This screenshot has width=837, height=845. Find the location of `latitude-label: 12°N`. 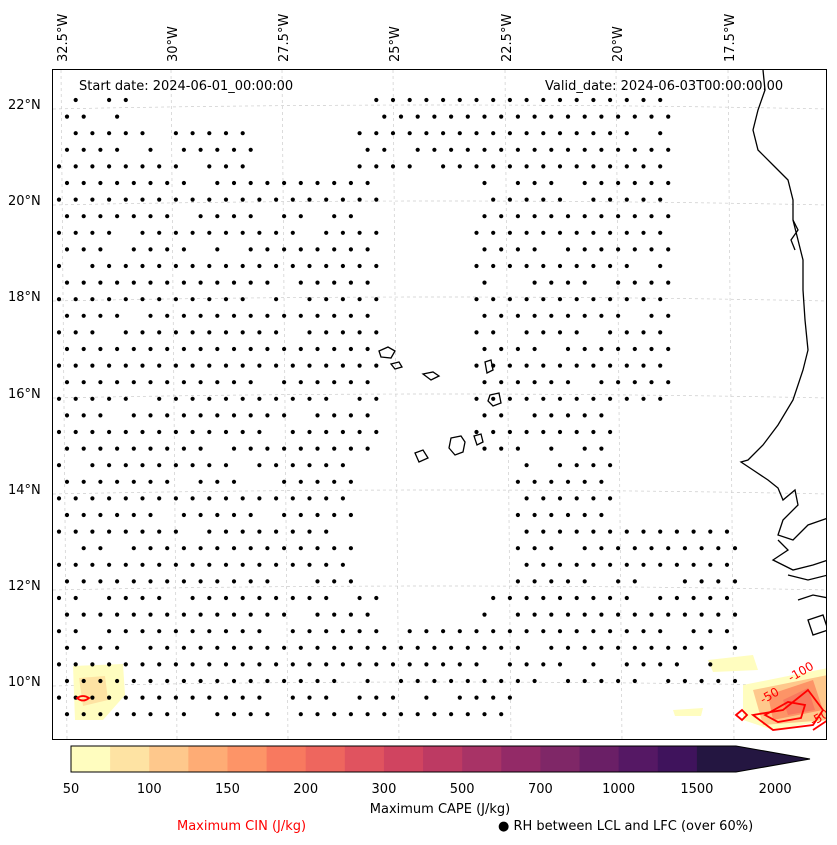

latitude-label: 12°N is located at coordinates (24, 586).